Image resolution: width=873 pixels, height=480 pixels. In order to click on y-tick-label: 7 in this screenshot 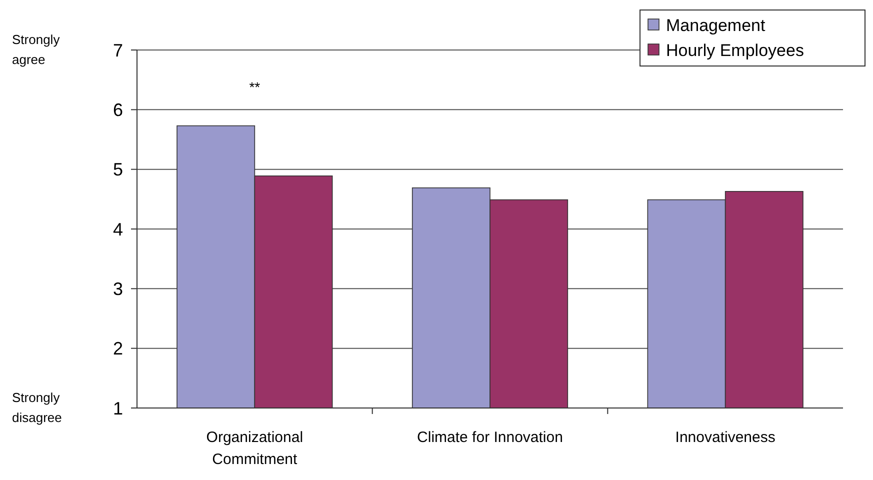, I will do `click(117, 50)`.